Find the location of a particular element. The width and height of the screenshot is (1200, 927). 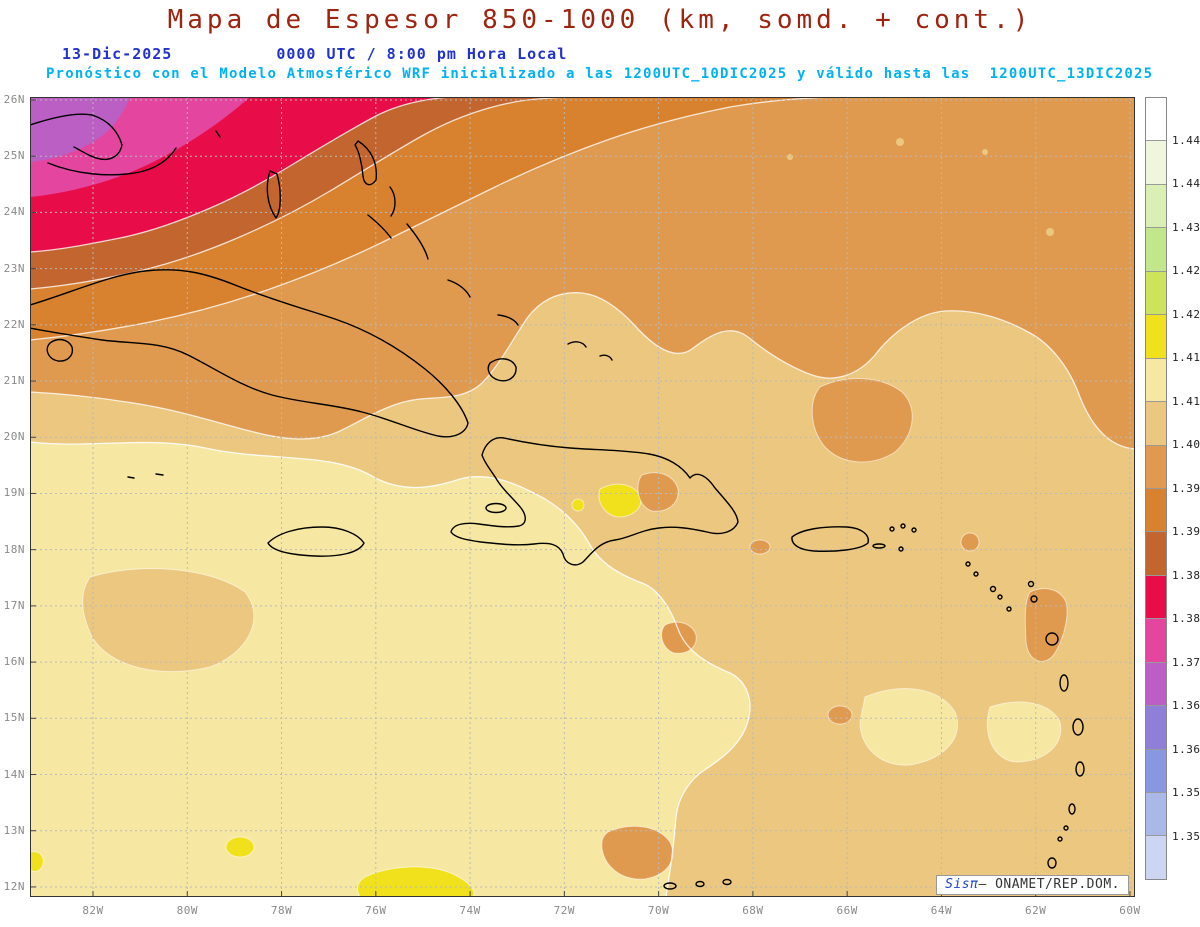

martinique-coastline is located at coordinates (1078, 727).